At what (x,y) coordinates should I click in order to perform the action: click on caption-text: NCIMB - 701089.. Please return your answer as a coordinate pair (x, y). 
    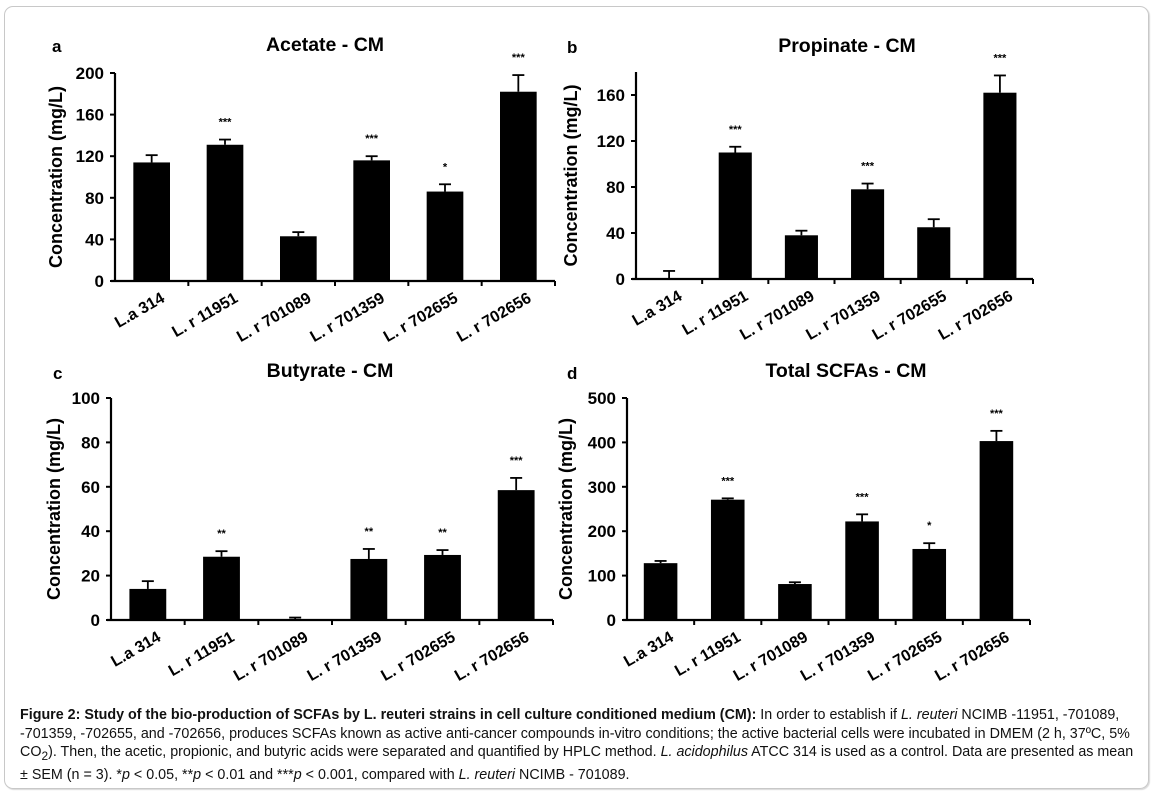
    Looking at the image, I should click on (572, 774).